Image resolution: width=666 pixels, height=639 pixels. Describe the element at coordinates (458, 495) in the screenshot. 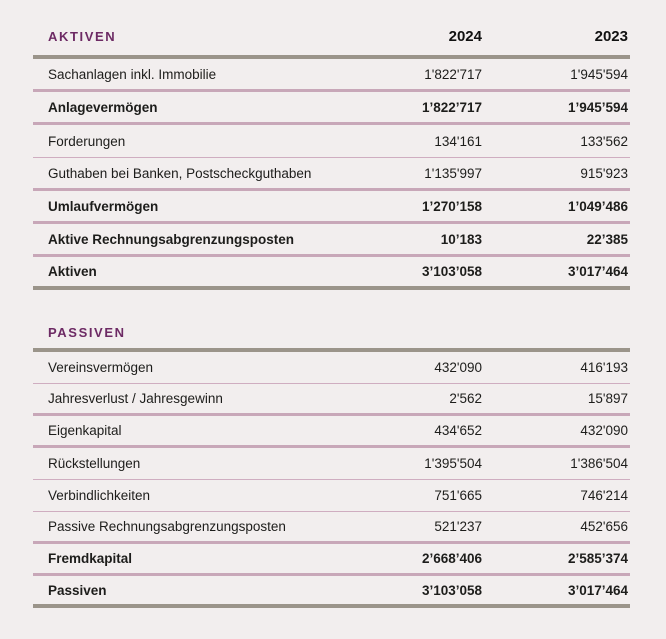

I see `value-2024: 751'665` at that location.